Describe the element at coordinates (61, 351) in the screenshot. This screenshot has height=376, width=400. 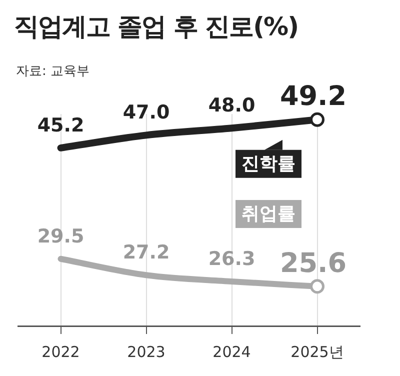
I see `x-tick-label: 2022` at that location.